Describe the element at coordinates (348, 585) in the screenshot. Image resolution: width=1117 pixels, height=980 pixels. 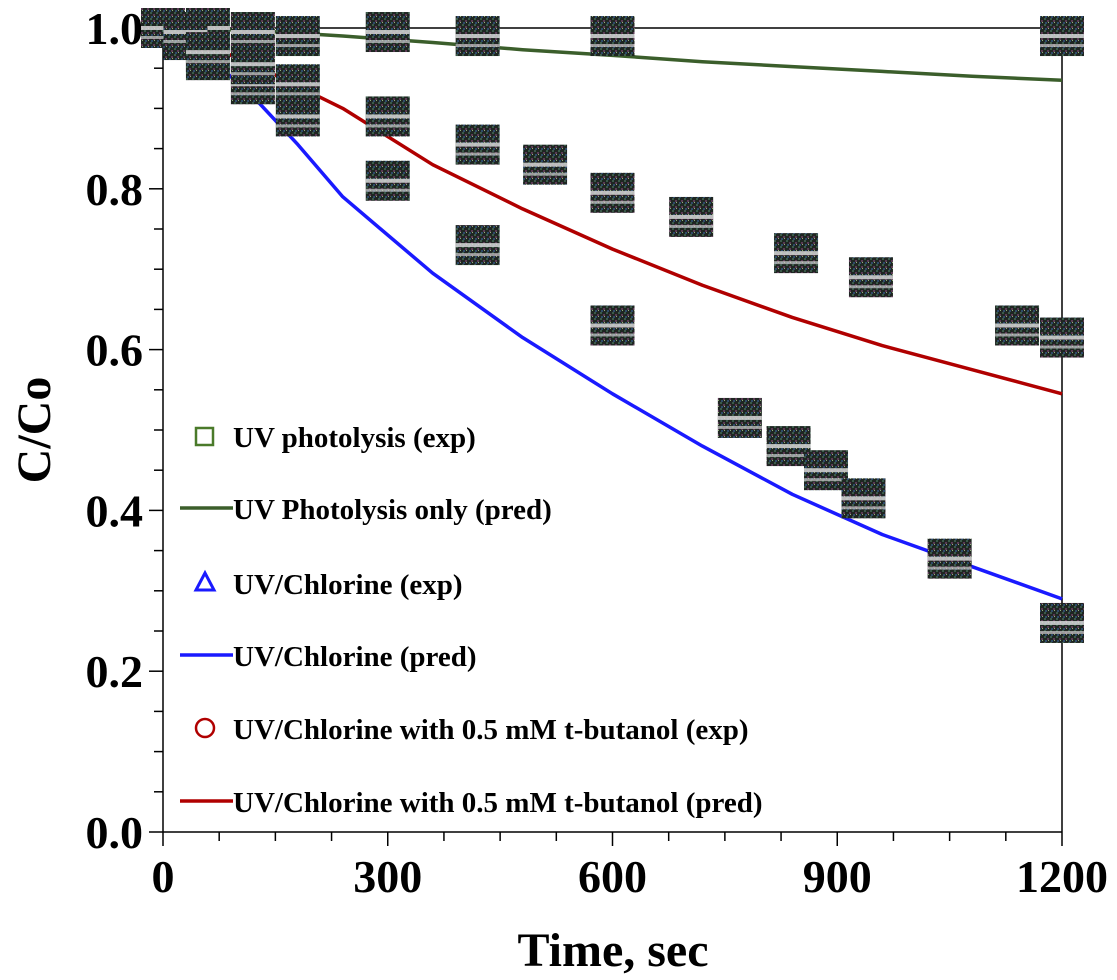
I see `legend-label-cl-exp: UV/Chlorine (exp)` at that location.